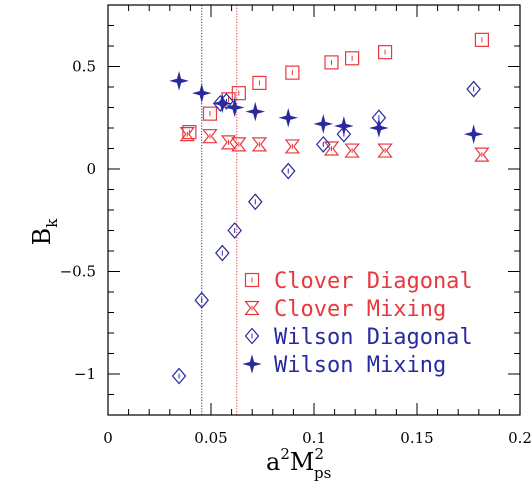 Image resolution: width=531 pixels, height=493 pixels. I want to click on legend-marker-clover-diagonal, so click(252, 280).